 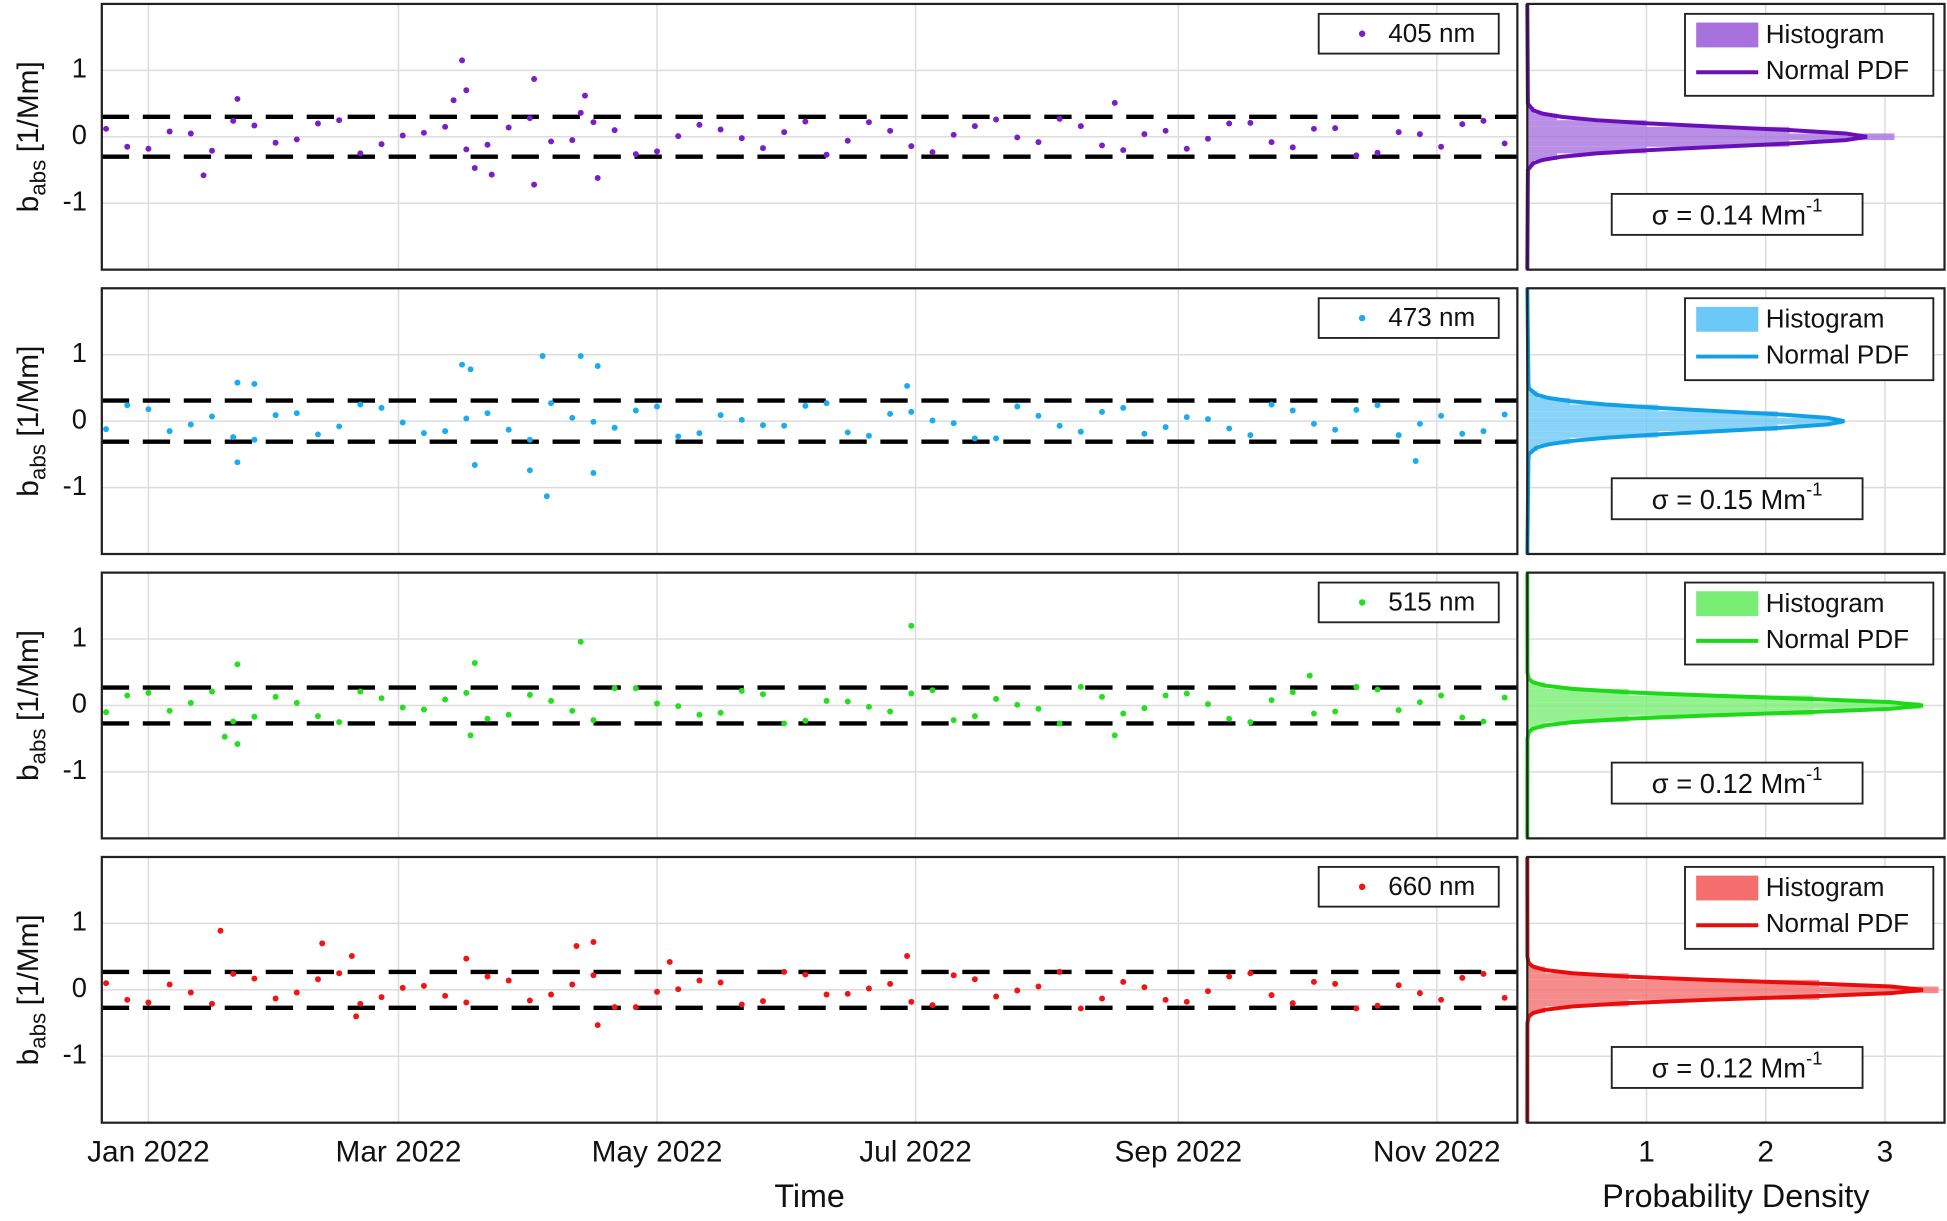 I want to click on legend-label: Histogram, so click(x=1825, y=318).